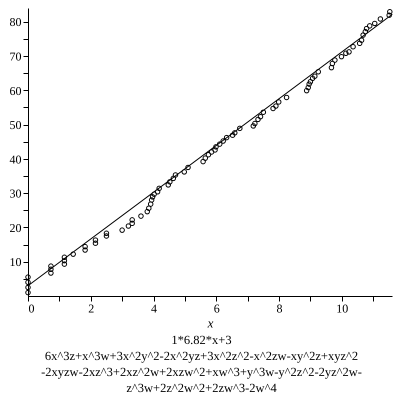  Describe the element at coordinates (31, 309) in the screenshot. I see `x-tick-label: 0` at that location.